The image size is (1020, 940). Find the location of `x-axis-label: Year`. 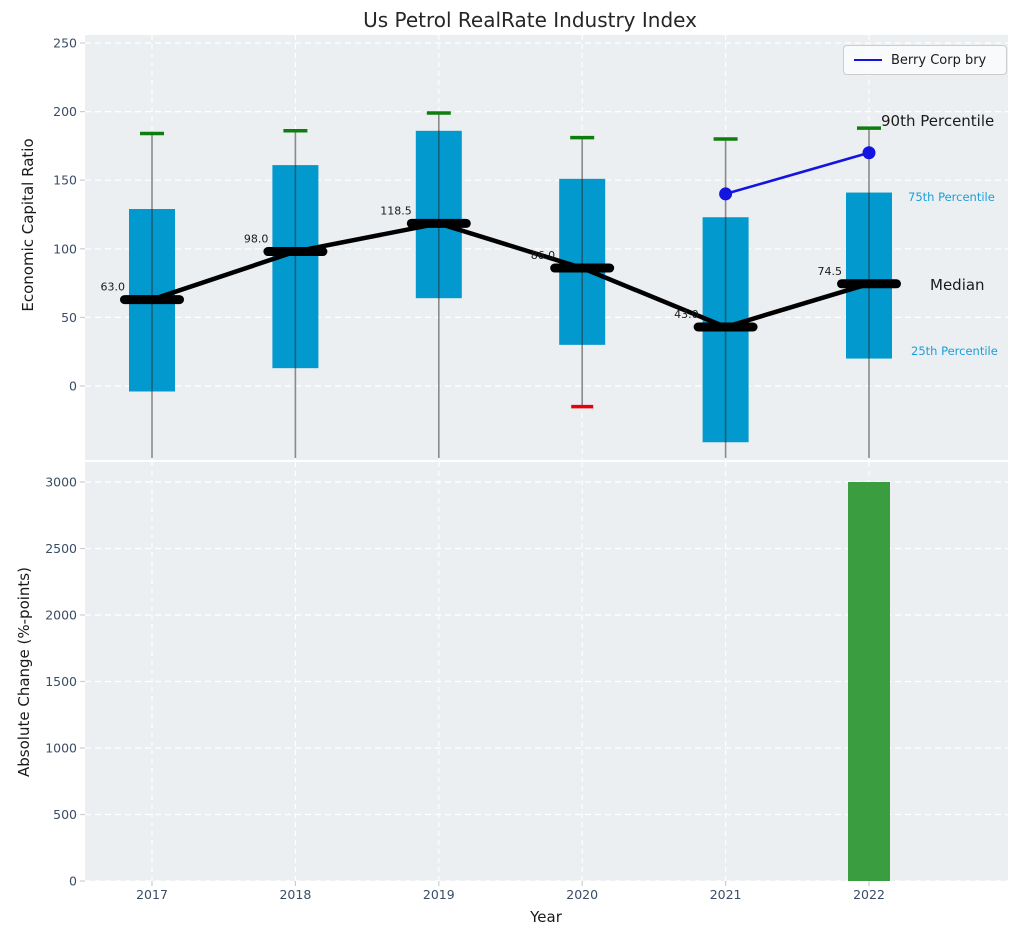

x-axis-label: Year is located at coordinates (546, 917).